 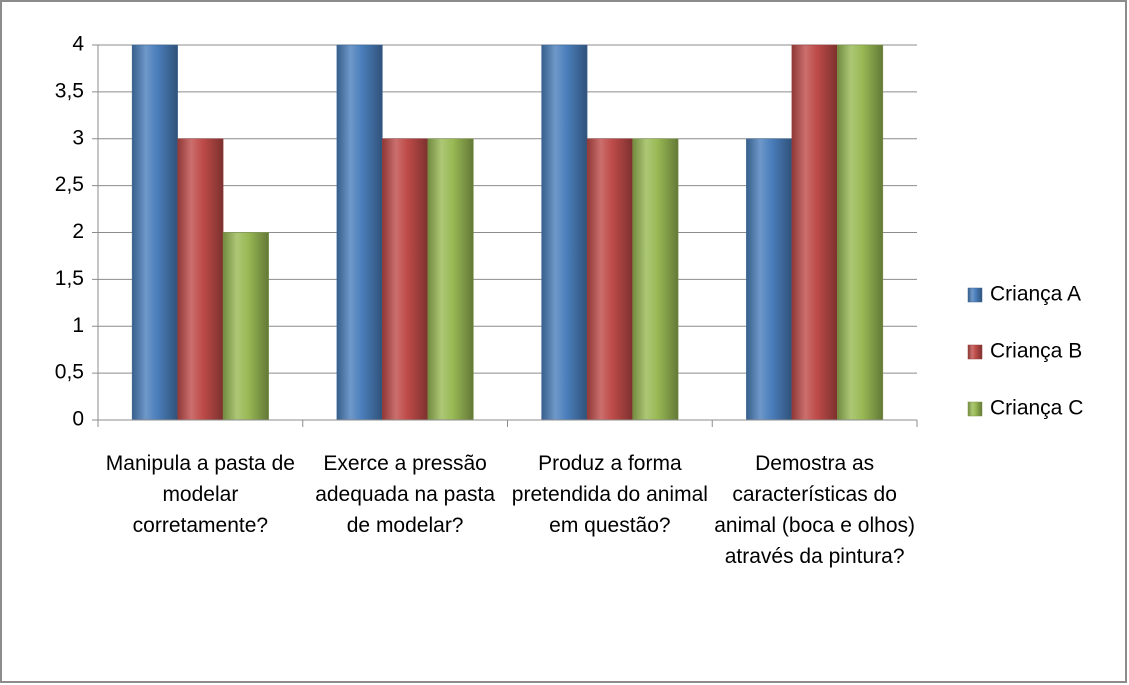 I want to click on y-tick-label: 4, so click(x=78, y=44).